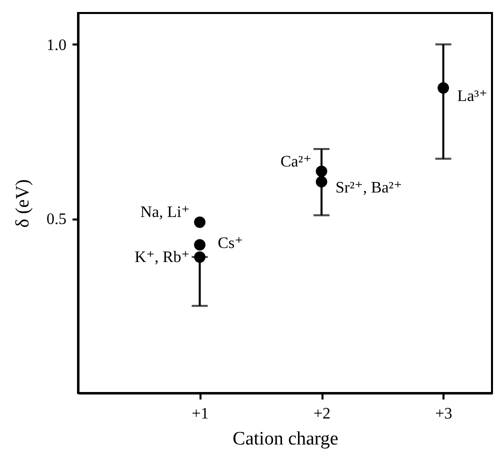 This screenshot has width=494, height=463. Describe the element at coordinates (472, 96) in the screenshot. I see `annotation: La³⁺` at that location.